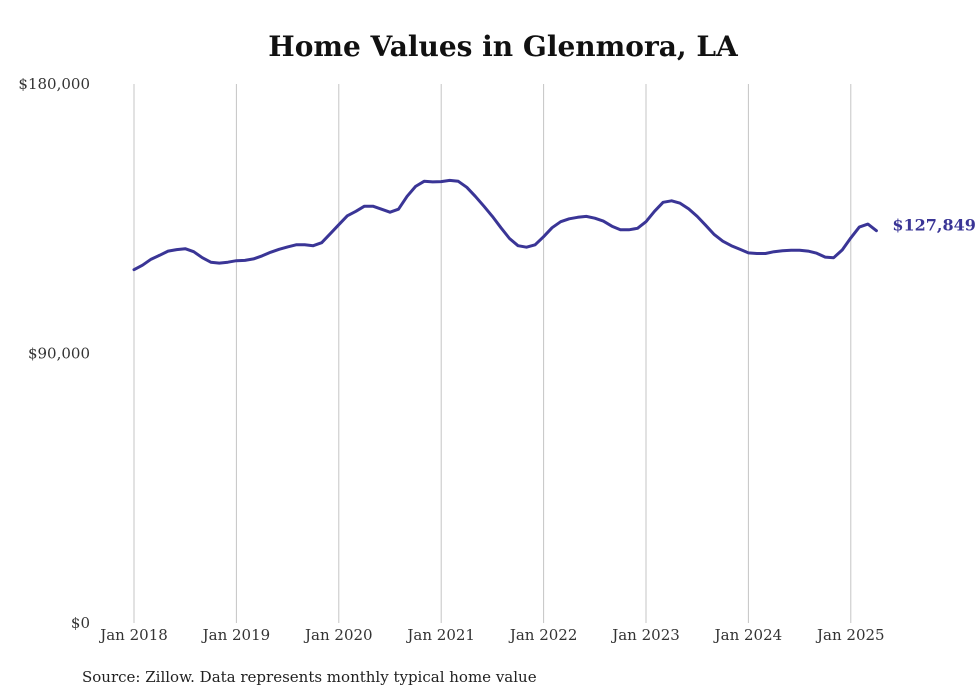 This screenshot has width=980, height=699. I want to click on y-axis-ticks: $0 $90,000 $180,000, so click(54, 353).